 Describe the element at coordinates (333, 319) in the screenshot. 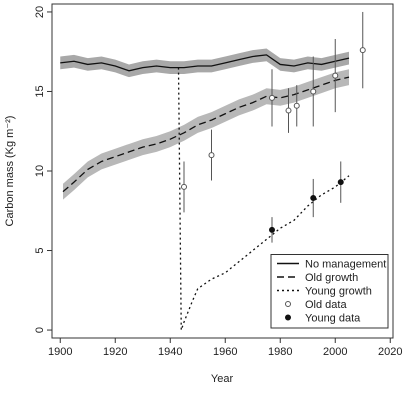

I see `legend-label: Young data` at that location.